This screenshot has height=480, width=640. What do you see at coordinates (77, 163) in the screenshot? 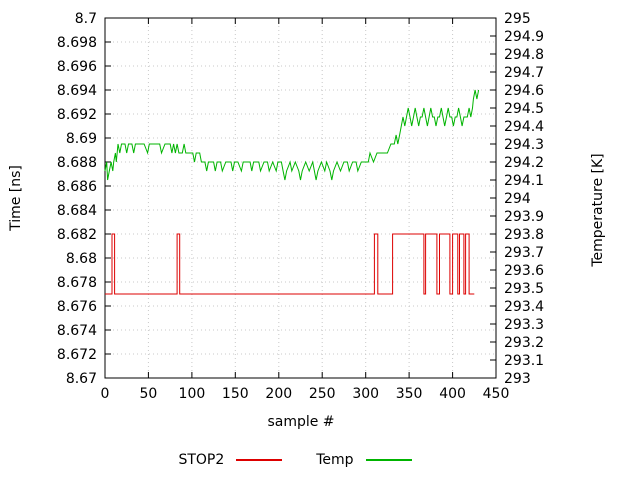
I see `left-tick-label: 8.688` at bounding box center [77, 163].